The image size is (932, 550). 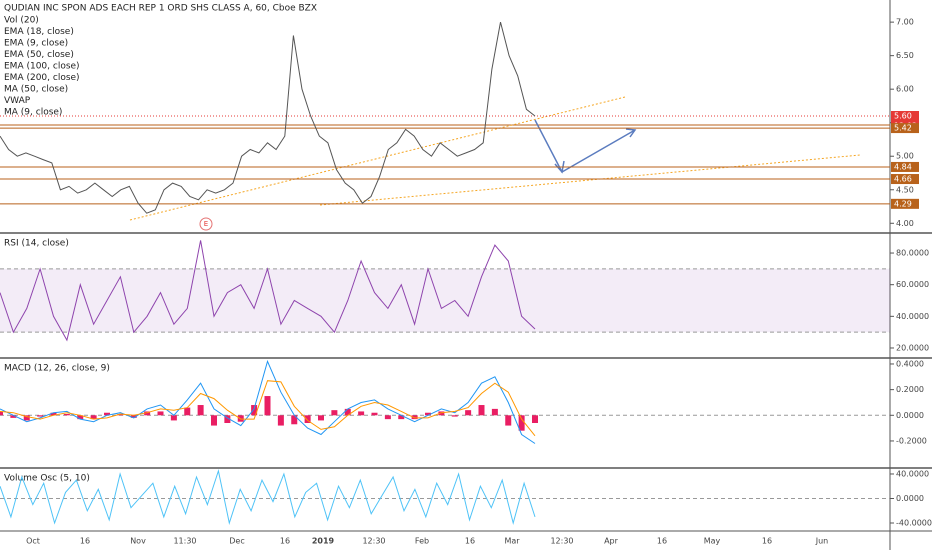 I want to click on legend-entry: VWAP, so click(x=17, y=101).